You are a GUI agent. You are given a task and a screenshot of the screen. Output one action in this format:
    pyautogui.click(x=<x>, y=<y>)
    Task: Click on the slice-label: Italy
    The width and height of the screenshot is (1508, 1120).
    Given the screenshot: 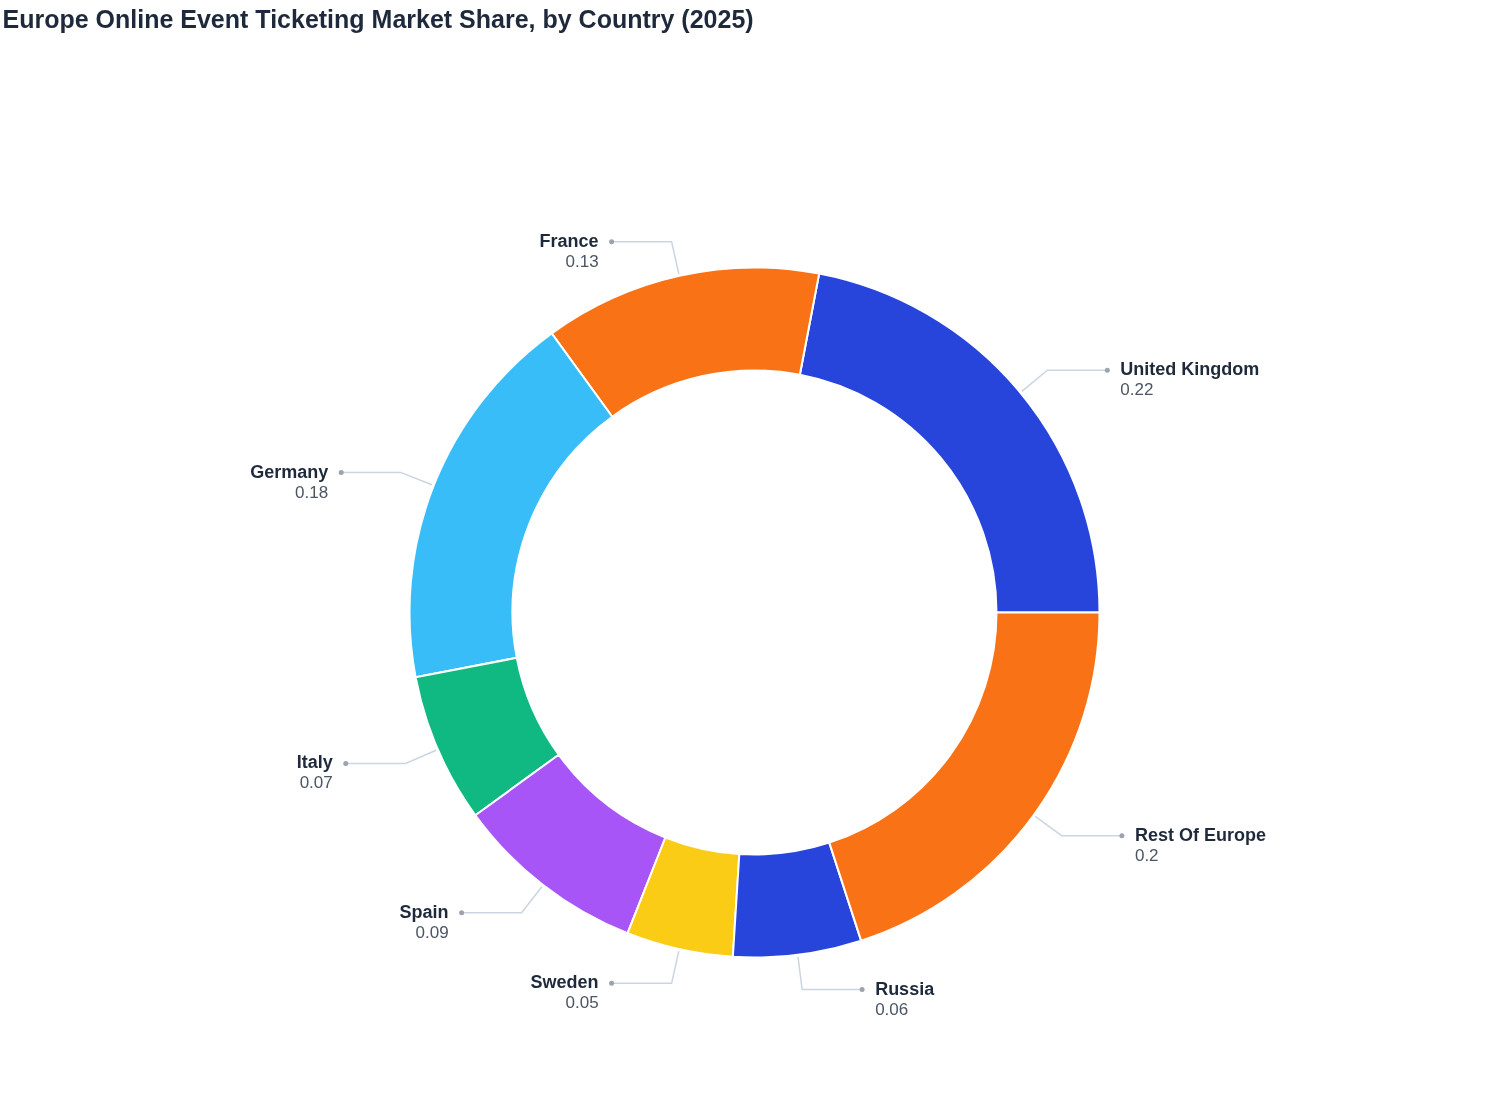 What is the action you would take?
    pyautogui.click(x=314, y=762)
    